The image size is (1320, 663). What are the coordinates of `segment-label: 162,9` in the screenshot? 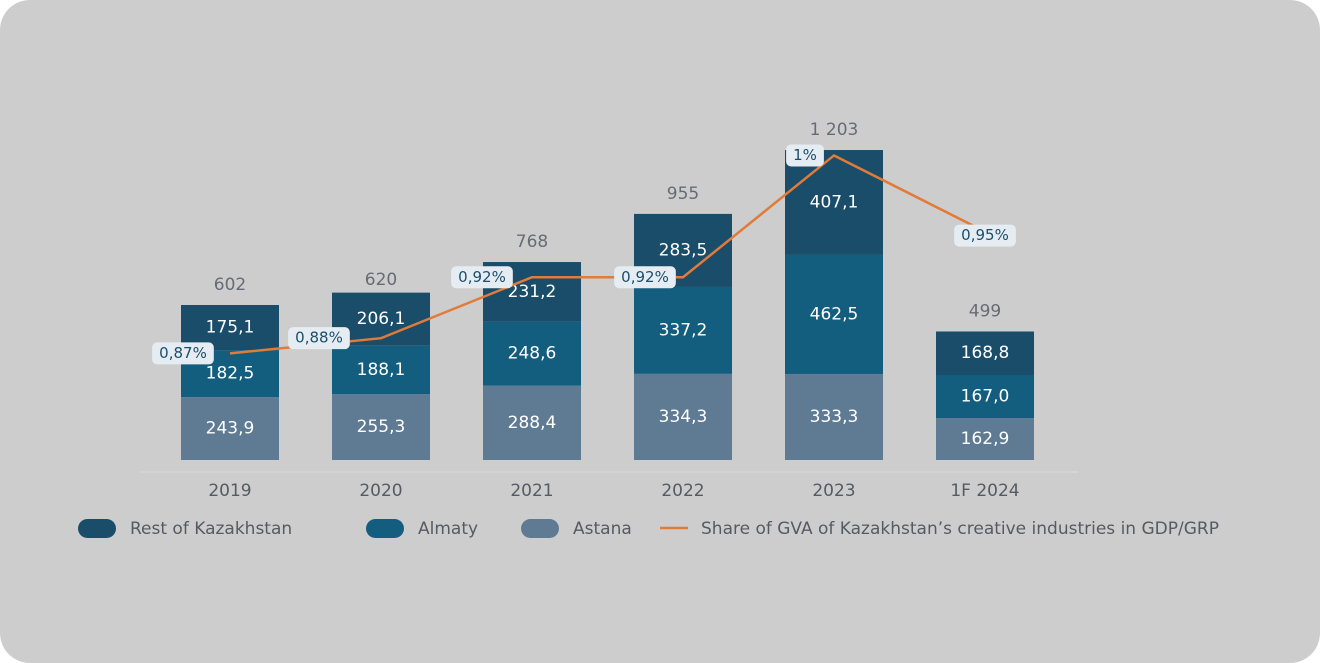 It's located at (985, 439).